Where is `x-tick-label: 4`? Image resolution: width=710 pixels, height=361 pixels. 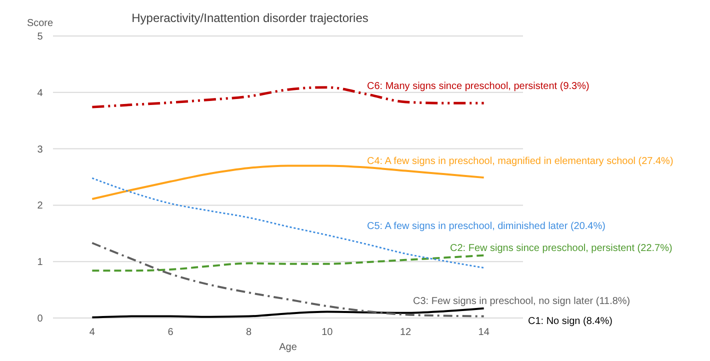
x-tick-label: 4 is located at coordinates (92, 332).